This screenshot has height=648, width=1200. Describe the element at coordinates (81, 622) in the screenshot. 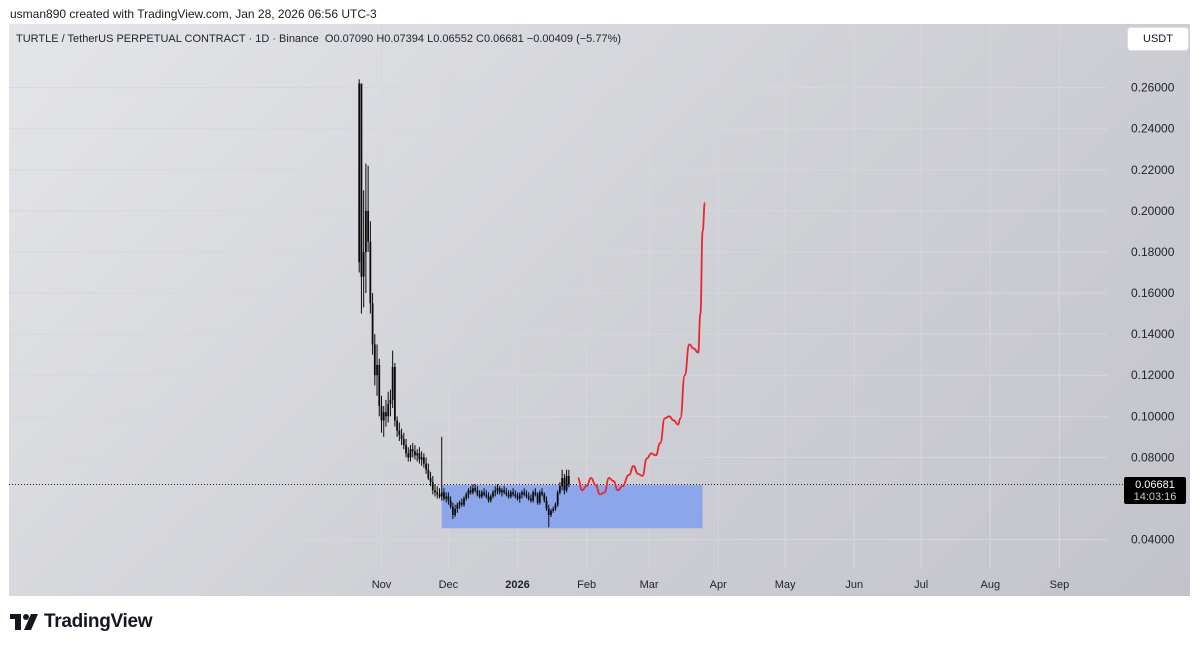

I see `tradingview-logo: TradingView` at that location.